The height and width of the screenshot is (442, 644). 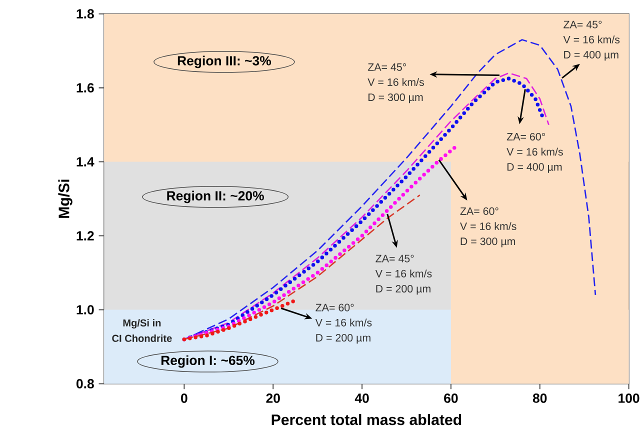 I want to click on y-tick-label: 1.2, so click(x=85, y=236).